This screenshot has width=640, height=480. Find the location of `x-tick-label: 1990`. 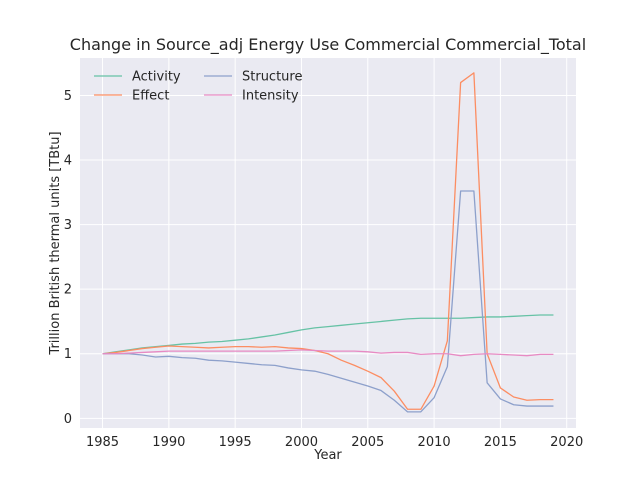

x-tick-label: 1990 is located at coordinates (168, 442).